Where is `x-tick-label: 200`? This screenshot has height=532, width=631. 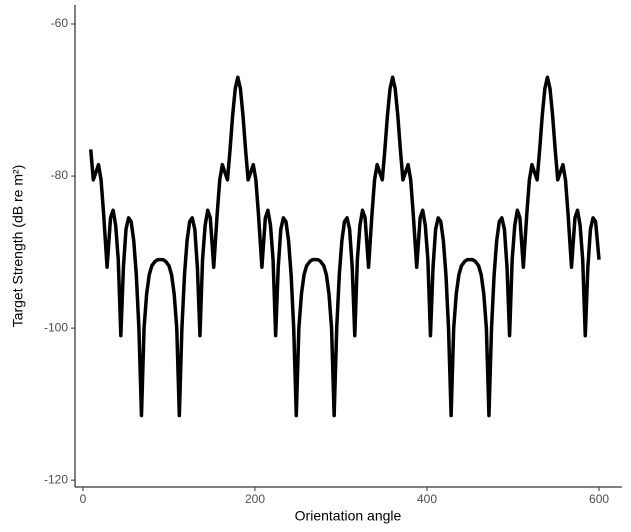 x-tick-label: 200 is located at coordinates (255, 499).